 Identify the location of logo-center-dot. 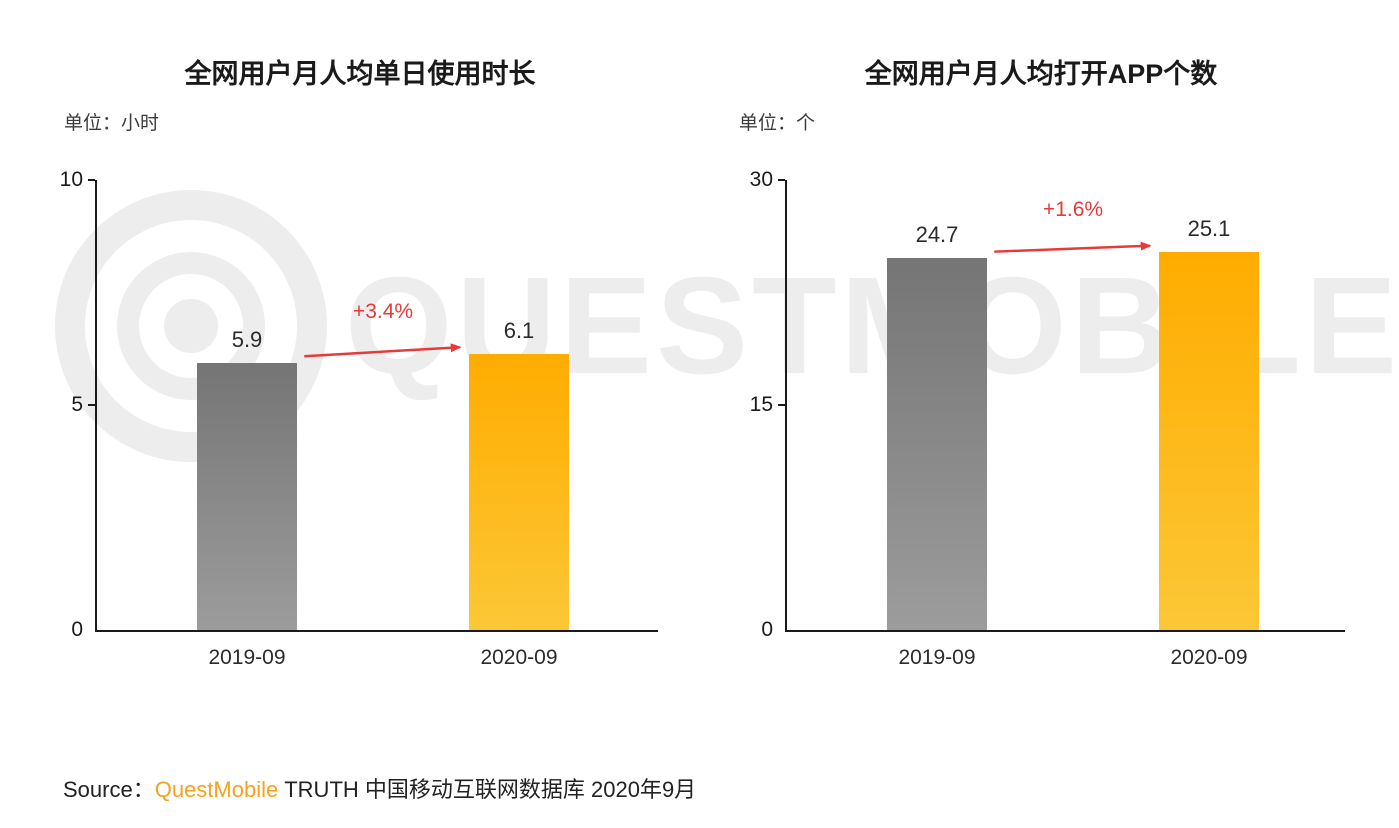
(191, 326).